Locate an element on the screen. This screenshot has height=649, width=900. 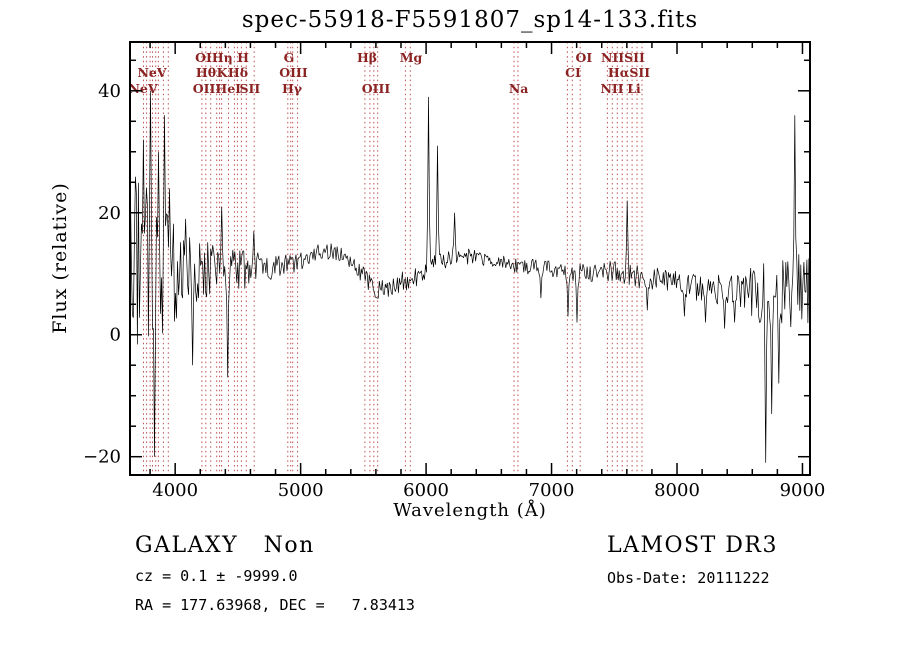
x-tick-label: 6000 is located at coordinates (426, 490).